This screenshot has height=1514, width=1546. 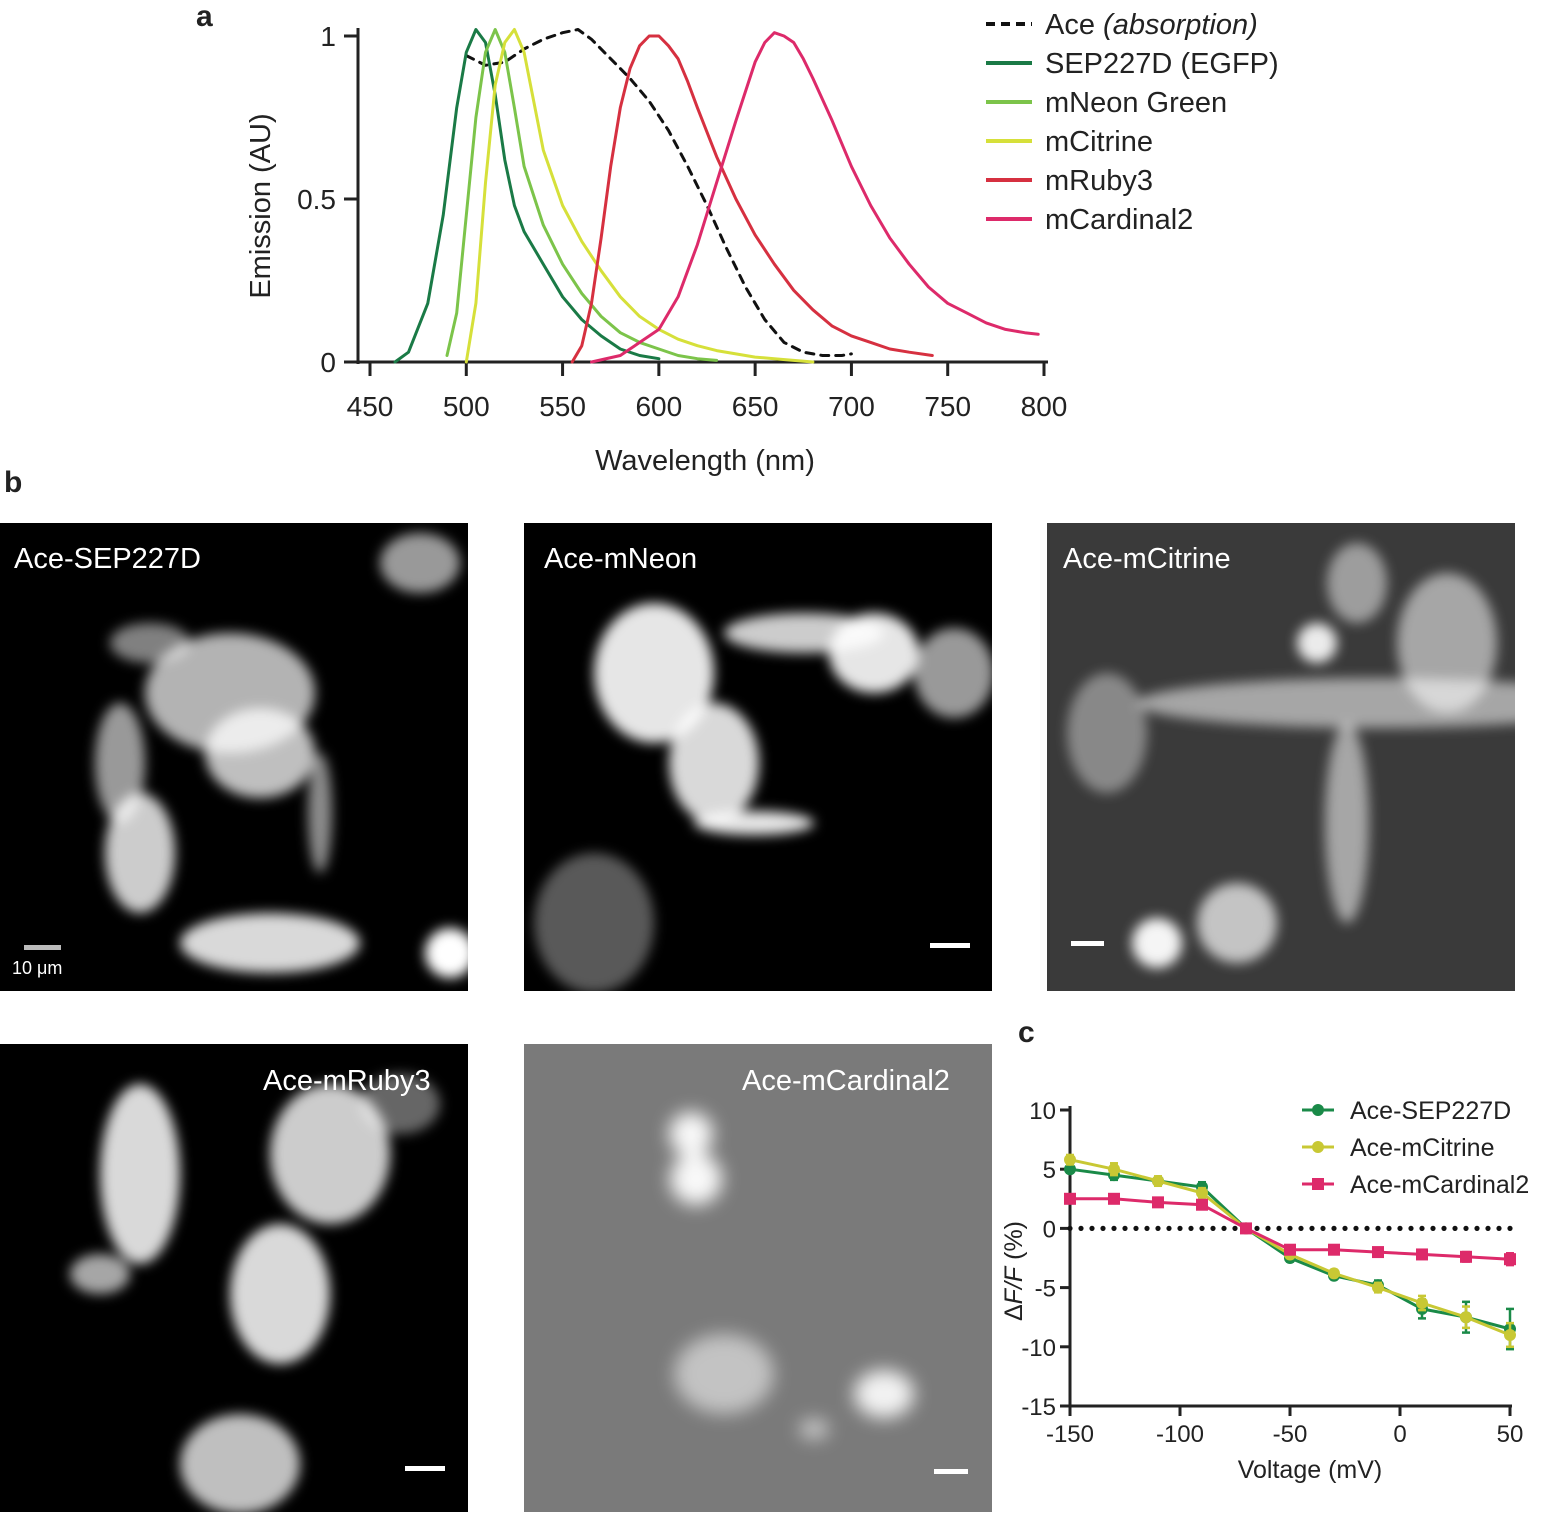 What do you see at coordinates (1038, 1407) in the screenshot?
I see `y-tick-label: -15` at bounding box center [1038, 1407].